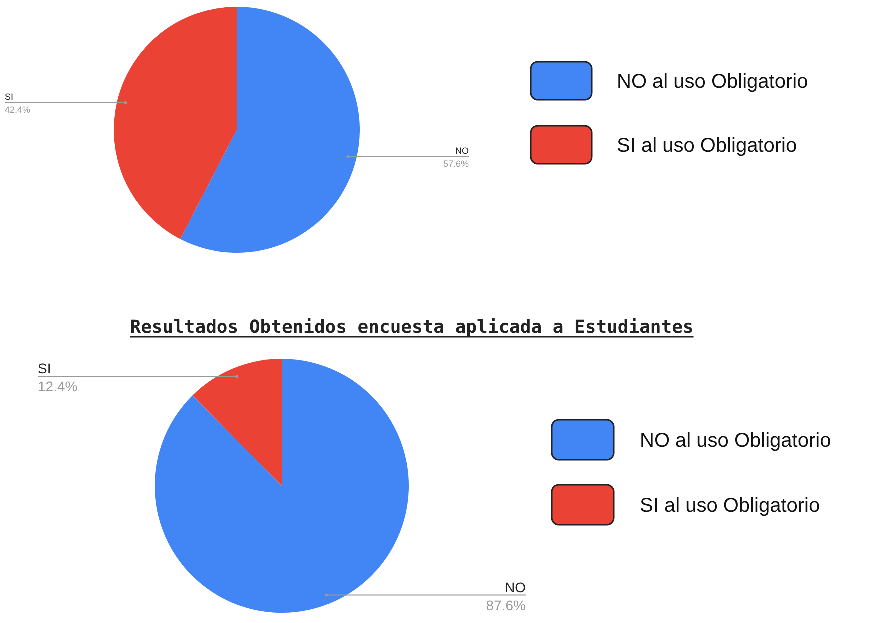 This screenshot has height=623, width=889. I want to click on data-label: 57.6%, so click(456, 164).